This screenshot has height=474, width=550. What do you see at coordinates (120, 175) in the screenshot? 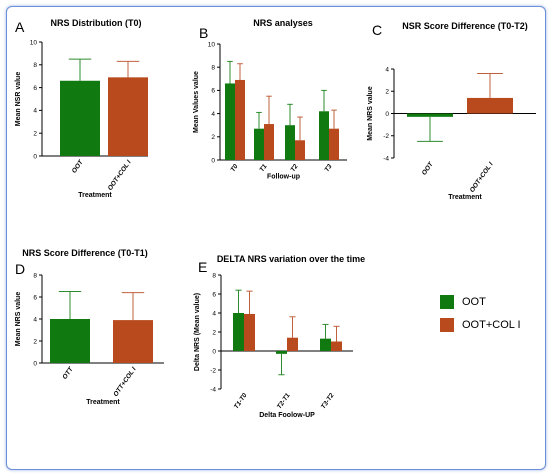
I see `x-tick-label-a: OOT+COL I` at bounding box center [120, 175].